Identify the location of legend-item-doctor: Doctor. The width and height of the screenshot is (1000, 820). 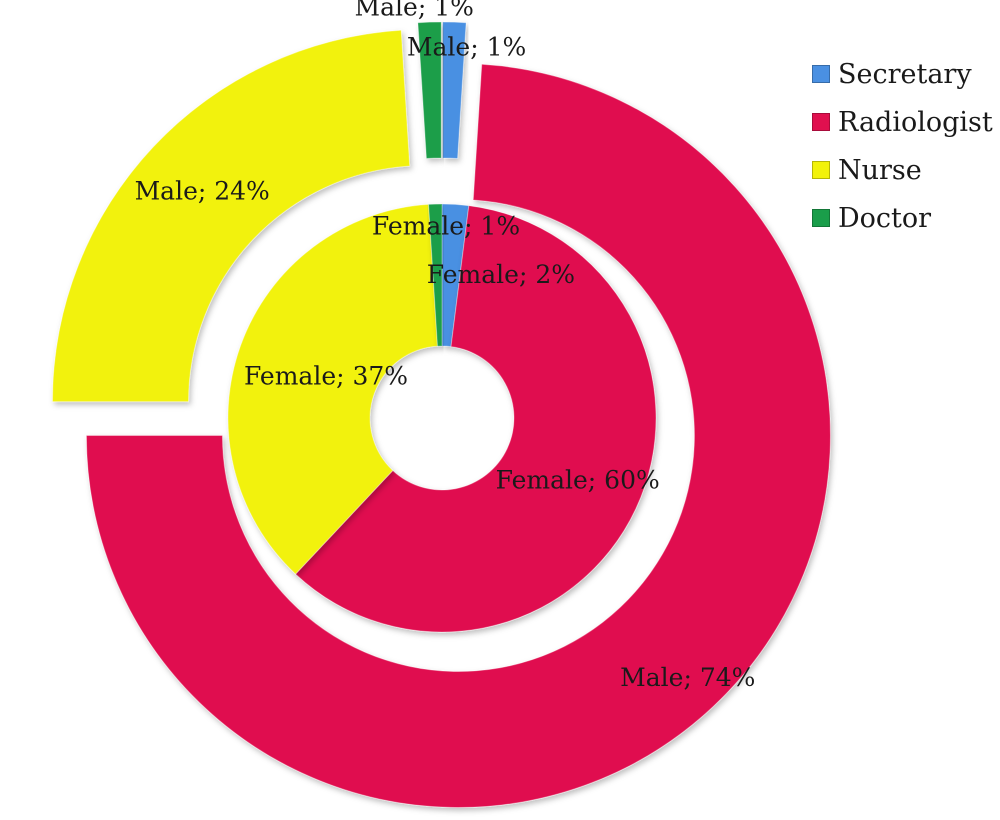
(902, 218).